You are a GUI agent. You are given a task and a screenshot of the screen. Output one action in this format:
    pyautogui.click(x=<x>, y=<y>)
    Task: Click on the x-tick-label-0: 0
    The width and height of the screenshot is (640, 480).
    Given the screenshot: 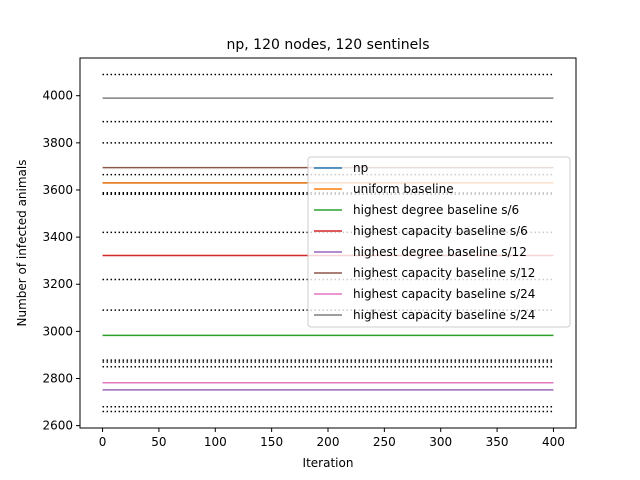 What is the action you would take?
    pyautogui.click(x=103, y=442)
    